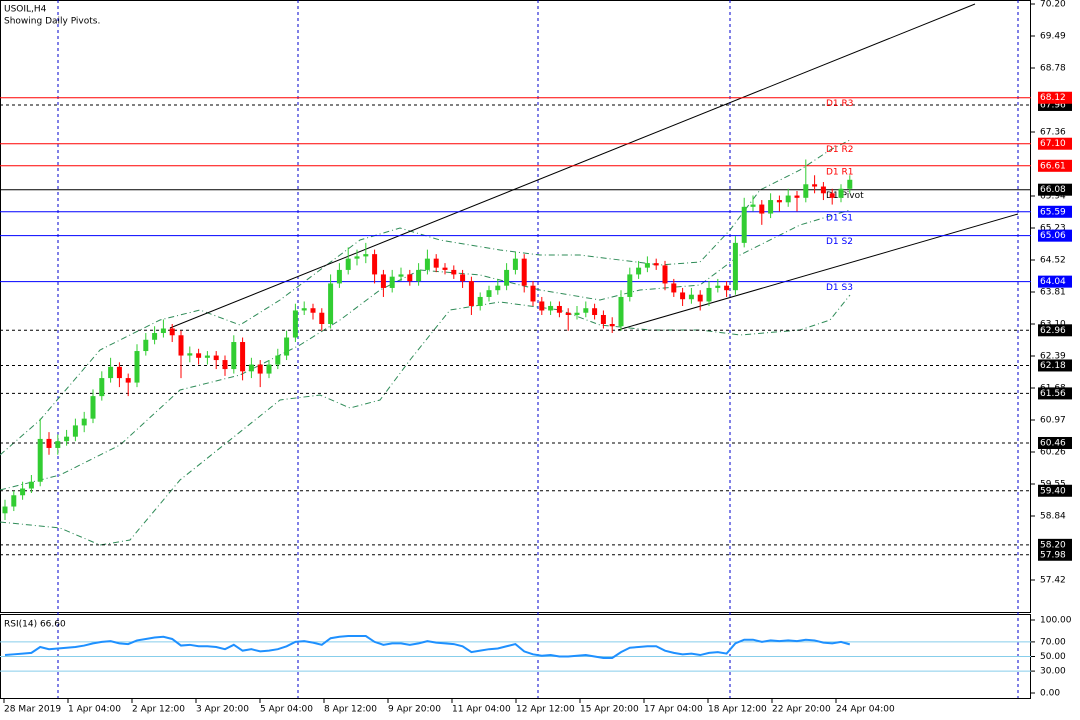  Describe the element at coordinates (1053, 581) in the screenshot. I see `y-tick-label: 57.42` at that location.